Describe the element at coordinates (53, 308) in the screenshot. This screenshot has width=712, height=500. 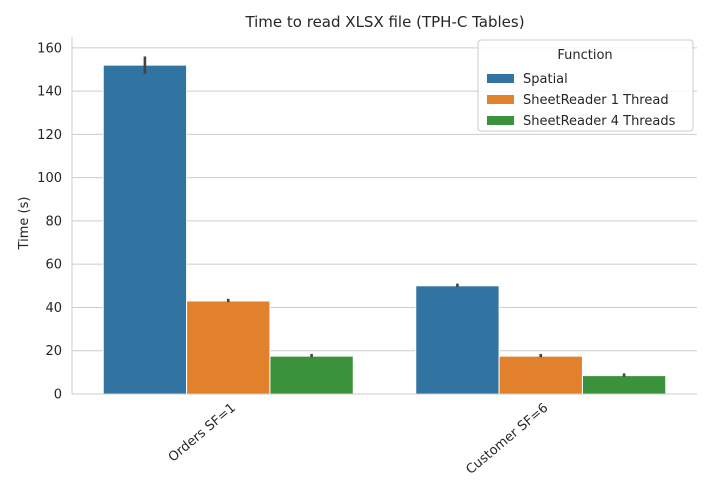
I see `y-tick-label: 40` at that location.